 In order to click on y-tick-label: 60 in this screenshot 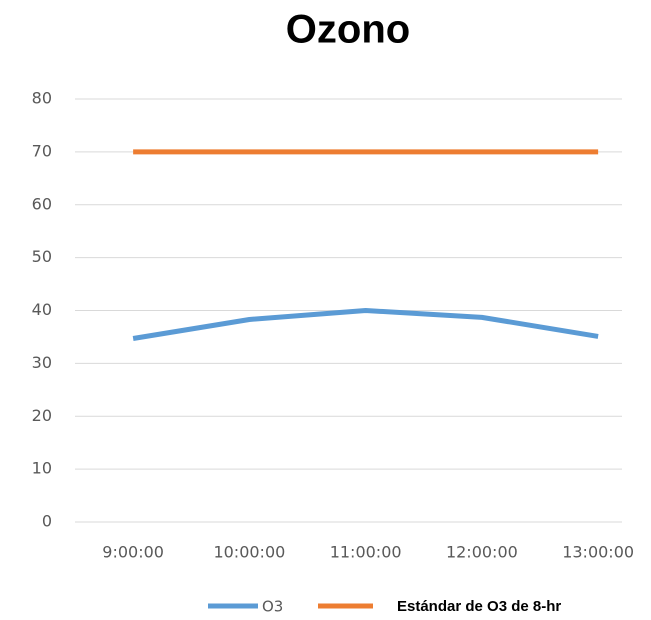, I will do `click(42, 203)`.